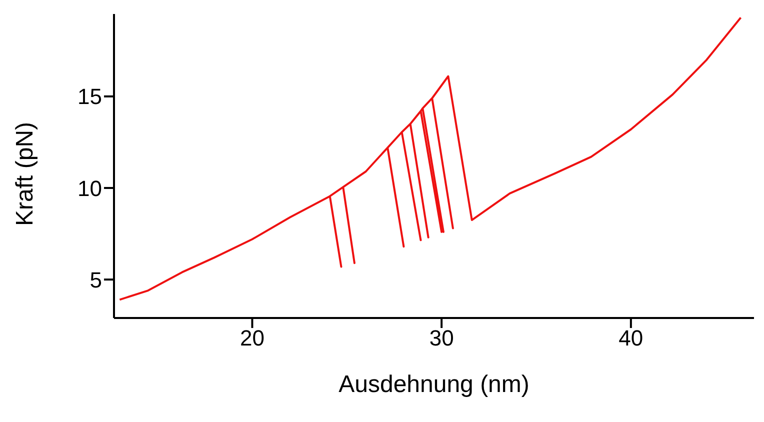 This screenshot has height=422, width=764. Describe the element at coordinates (90, 97) in the screenshot. I see `y-tick-label: 15` at that location.